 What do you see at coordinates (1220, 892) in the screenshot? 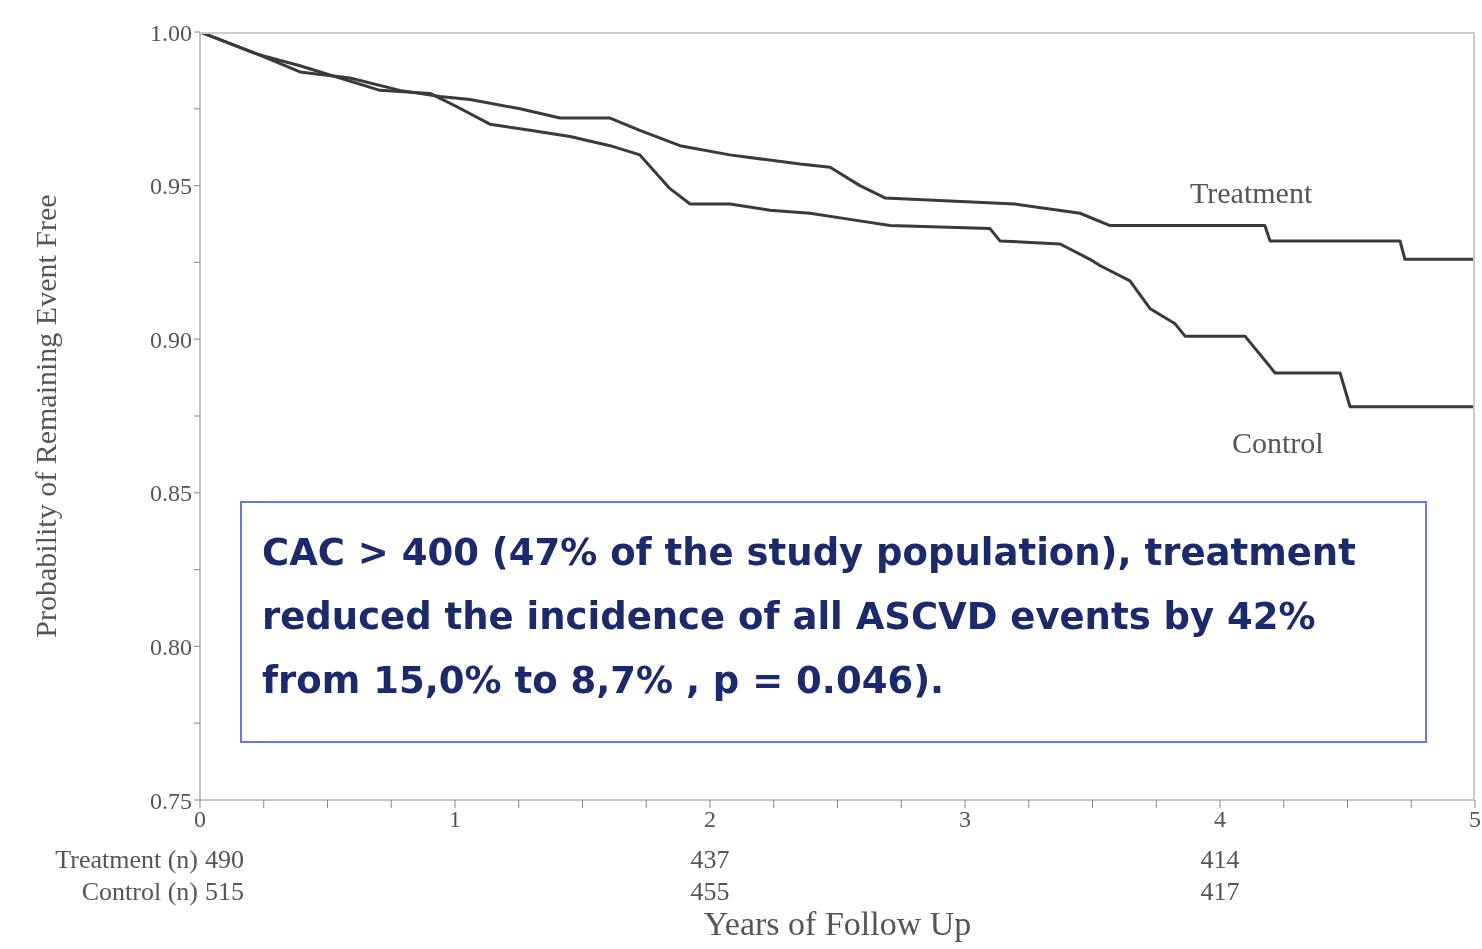
I see `text: 417` at bounding box center [1220, 892].